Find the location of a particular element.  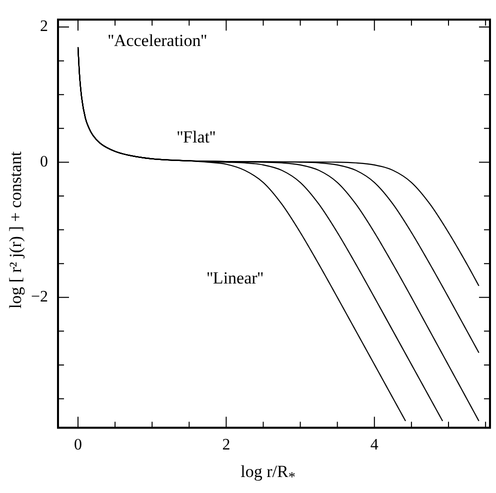

y-axis-title: log [ r² j(r) ] + constant is located at coordinates (16, 230).